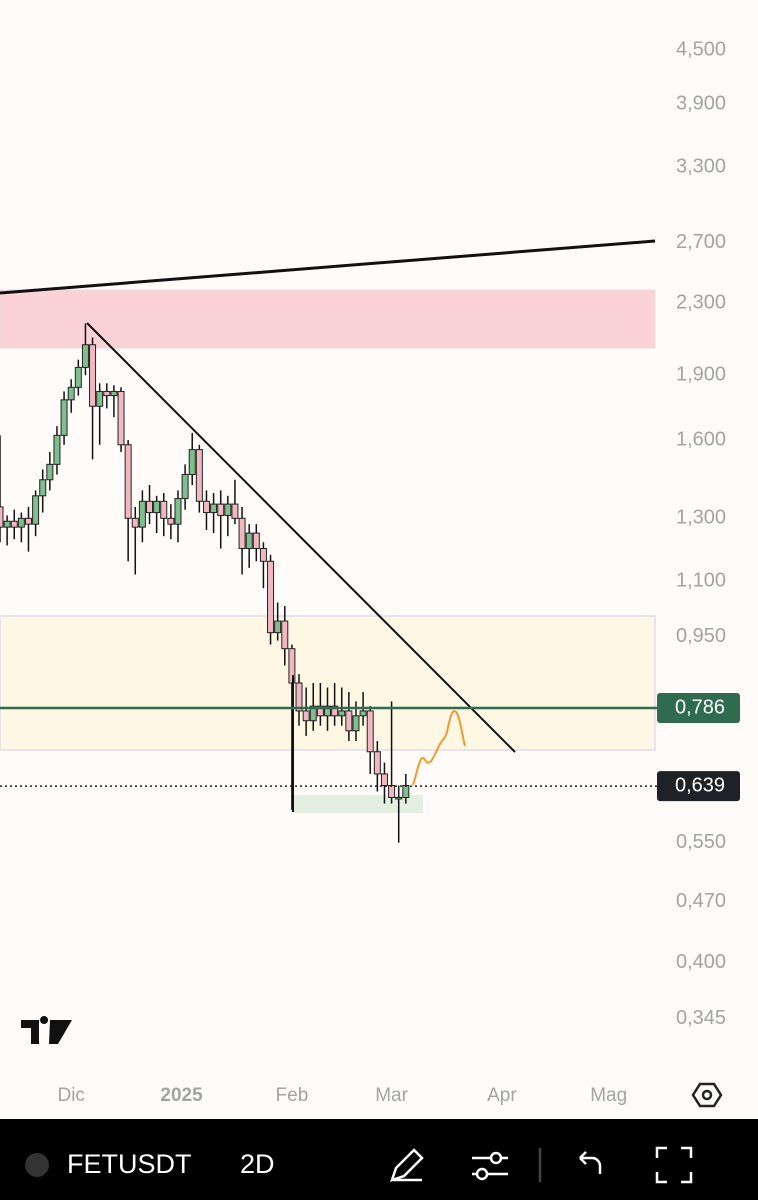 The width and height of the screenshot is (758, 1200). Describe the element at coordinates (701, 636) in the screenshot. I see `y-tick-label: 0,950` at that location.